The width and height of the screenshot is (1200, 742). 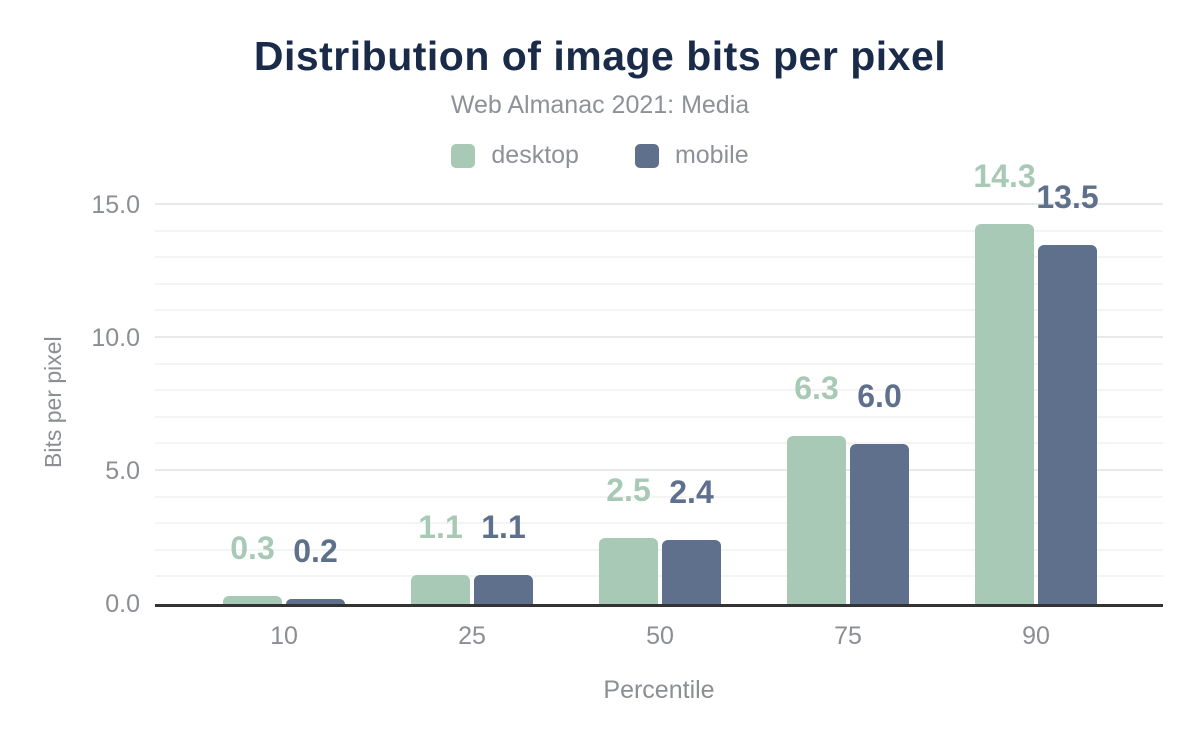 What do you see at coordinates (122, 604) in the screenshot?
I see `y-tick-label: 0.0` at bounding box center [122, 604].